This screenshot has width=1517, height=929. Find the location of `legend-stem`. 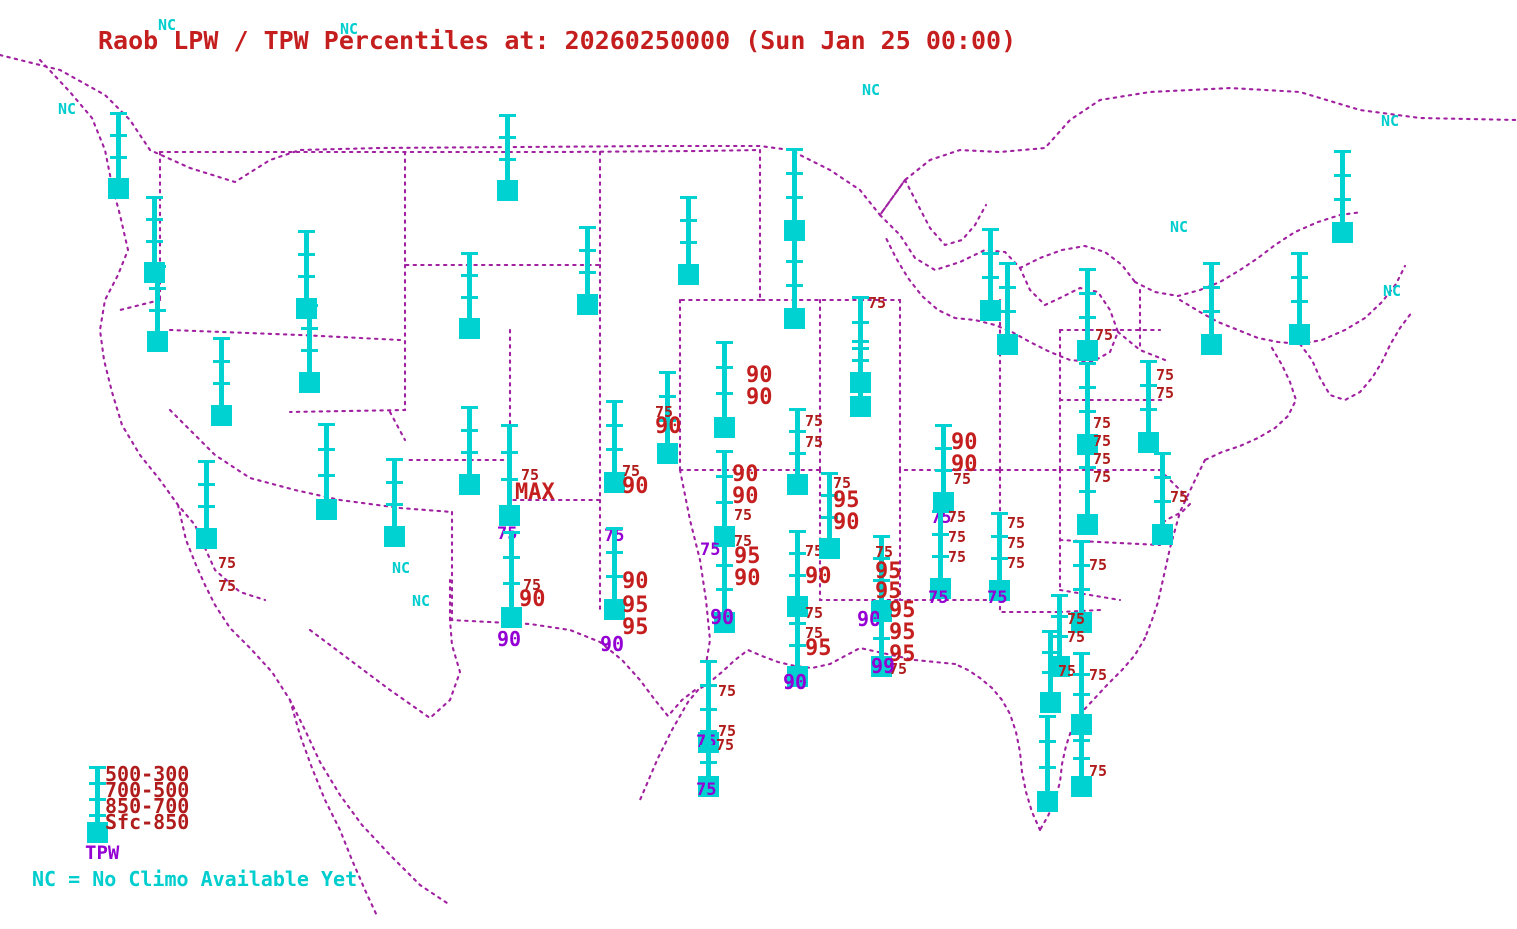

legend-stem is located at coordinates (97, 797).